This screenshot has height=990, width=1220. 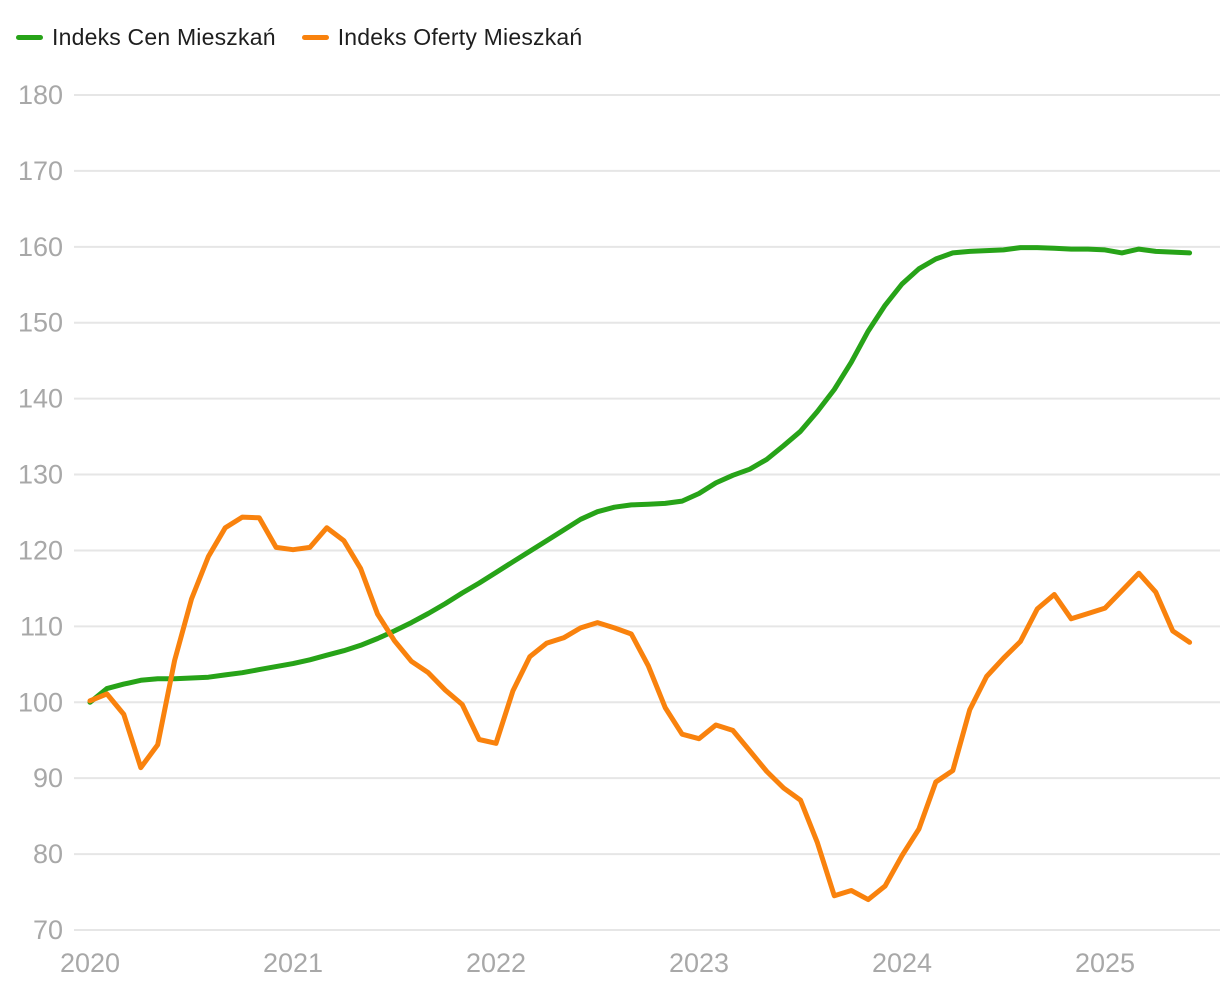 What do you see at coordinates (29, 37) in the screenshot?
I see `green-line-swatch-icon` at bounding box center [29, 37].